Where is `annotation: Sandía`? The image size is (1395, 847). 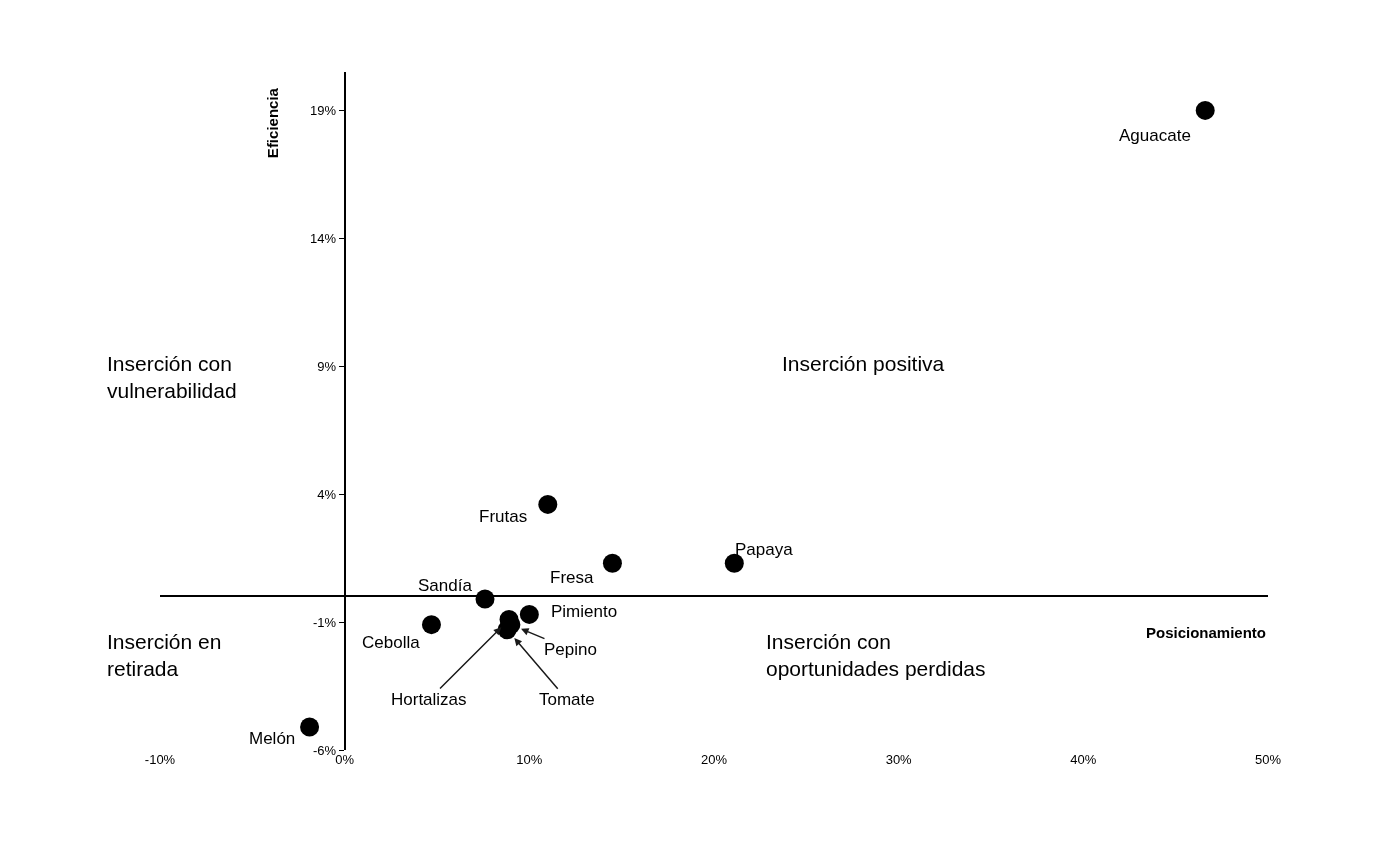
annotation: Sandía is located at coordinates (445, 585).